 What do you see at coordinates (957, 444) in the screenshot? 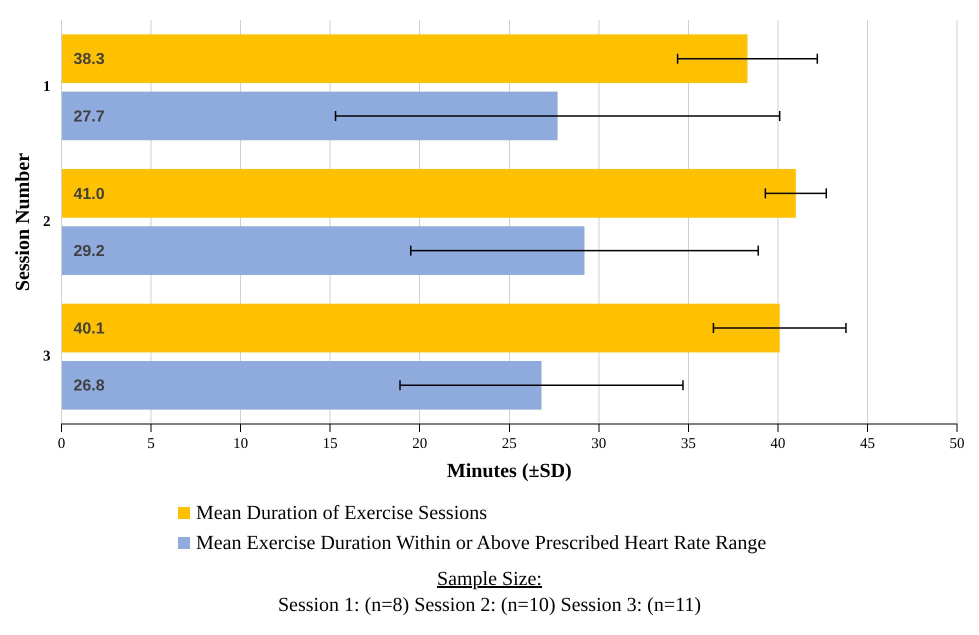
I see `x-tick-label: 50` at bounding box center [957, 444].